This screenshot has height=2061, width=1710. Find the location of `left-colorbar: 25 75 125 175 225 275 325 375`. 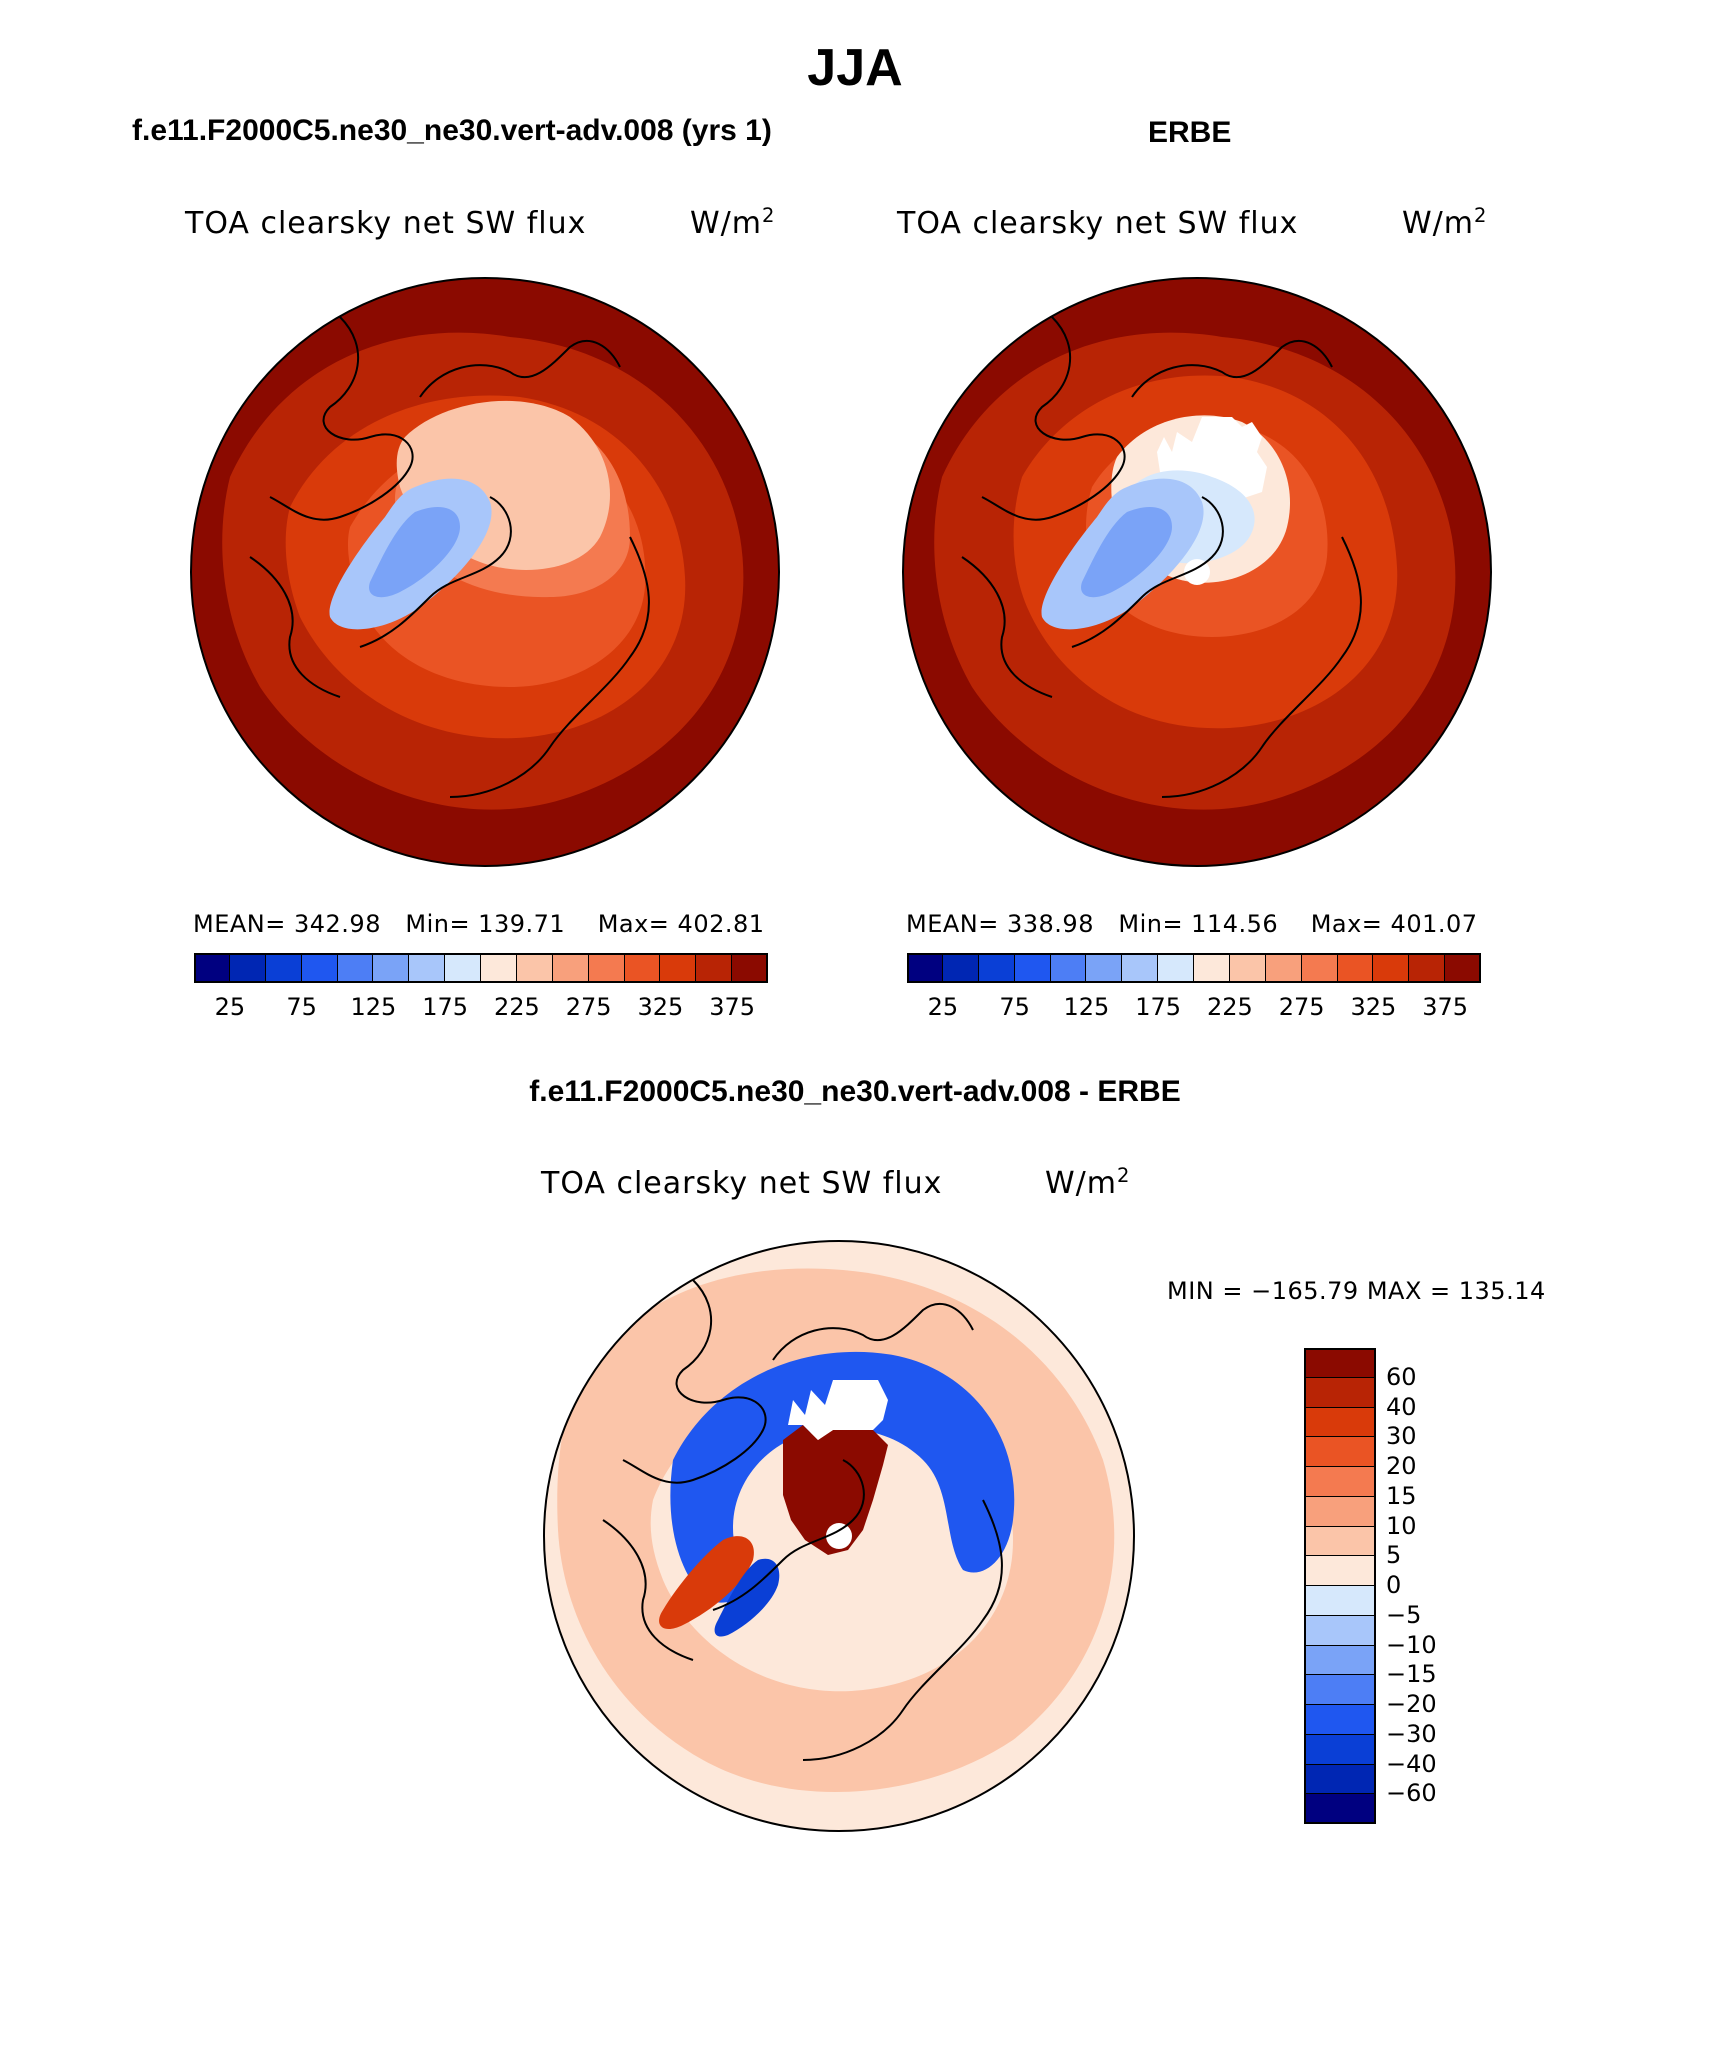

left-colorbar: 25 75 125 175 225 275 325 375 is located at coordinates (481, 987).